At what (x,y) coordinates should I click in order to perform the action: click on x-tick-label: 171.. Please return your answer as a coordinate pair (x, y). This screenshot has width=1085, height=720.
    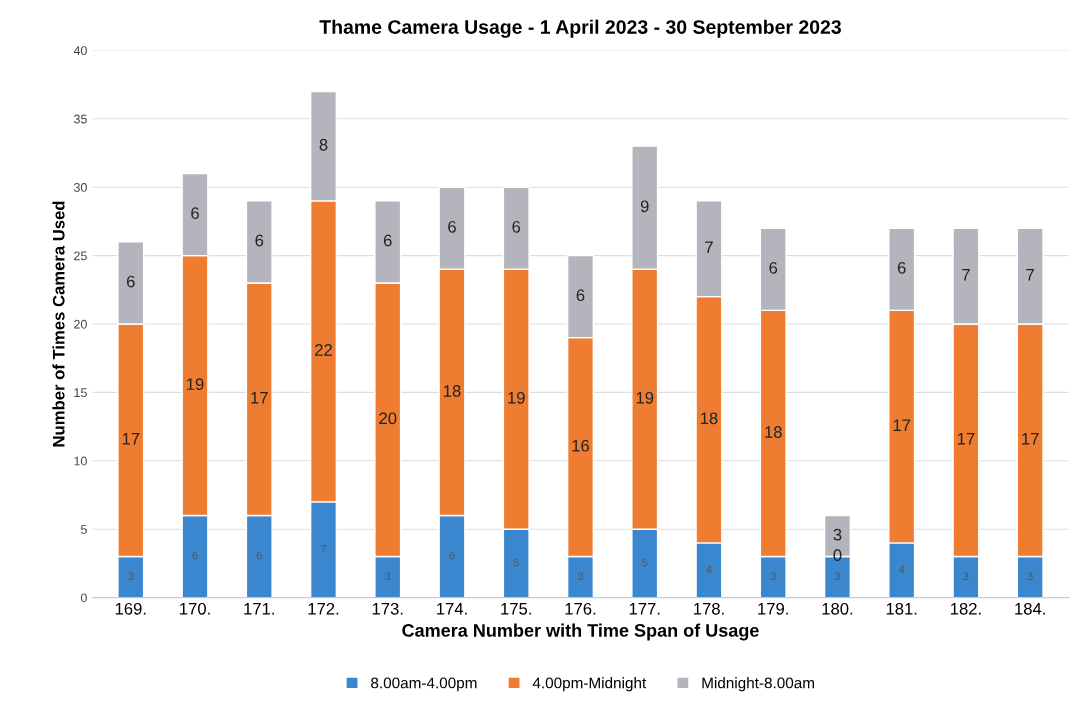
    Looking at the image, I should click on (259, 609).